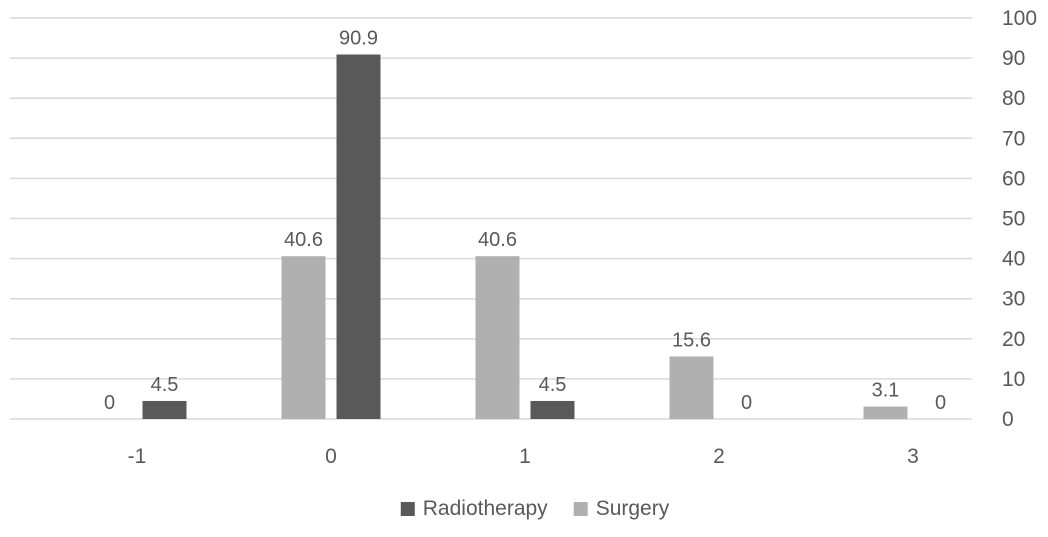 The width and height of the screenshot is (1048, 537). Describe the element at coordinates (1013, 259) in the screenshot. I see `y-tick-label: 40` at that location.